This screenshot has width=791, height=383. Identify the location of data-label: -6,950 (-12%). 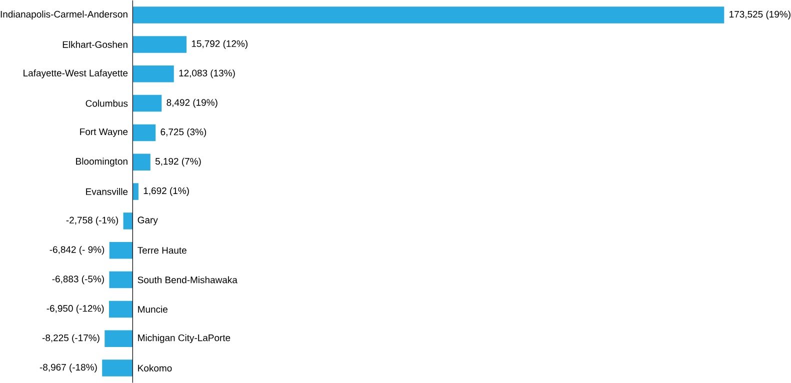
(75, 309).